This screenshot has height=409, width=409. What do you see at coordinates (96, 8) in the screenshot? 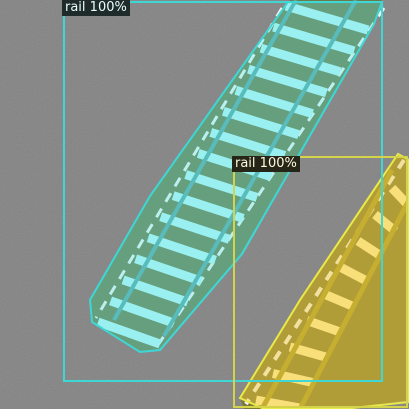
I see `detection-1-label: rail 100%` at bounding box center [96, 8].